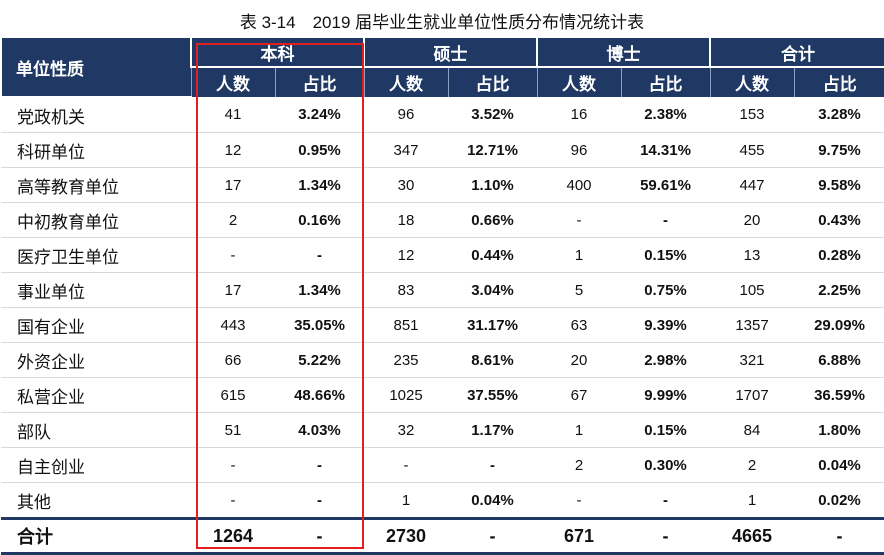 The width and height of the screenshot is (884, 555). I want to click on cell: 0.04%, so click(492, 500).